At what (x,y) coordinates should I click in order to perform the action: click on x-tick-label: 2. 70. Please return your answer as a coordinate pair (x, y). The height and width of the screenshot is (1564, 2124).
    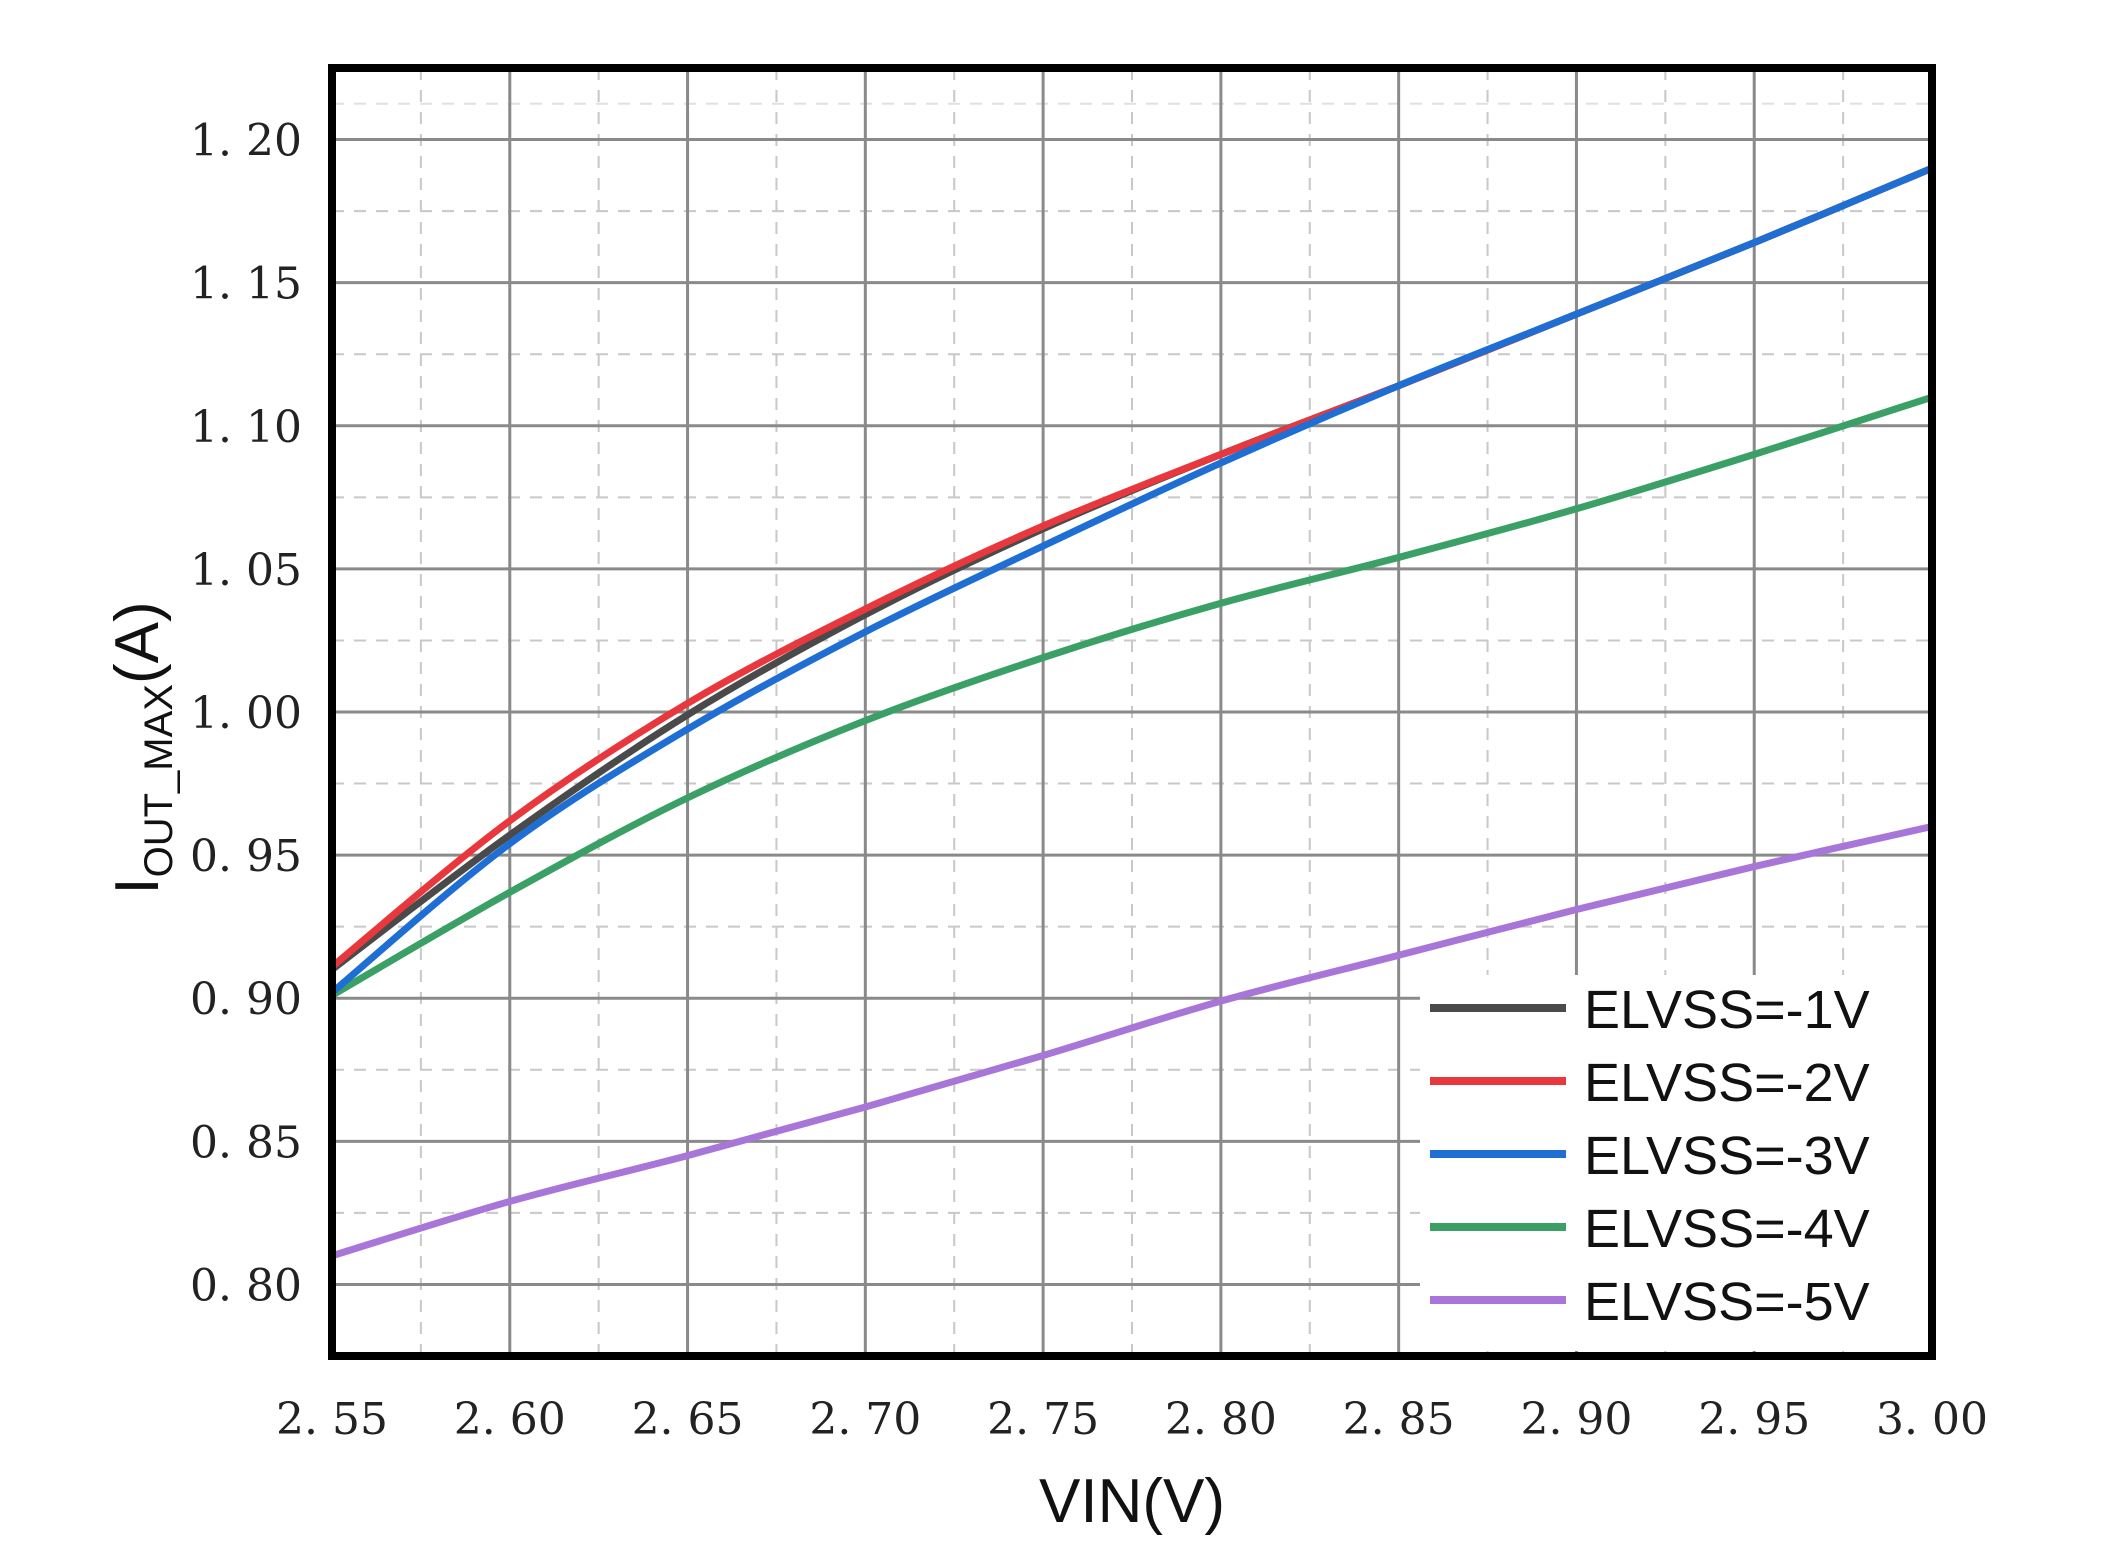
    Looking at the image, I should click on (865, 1419).